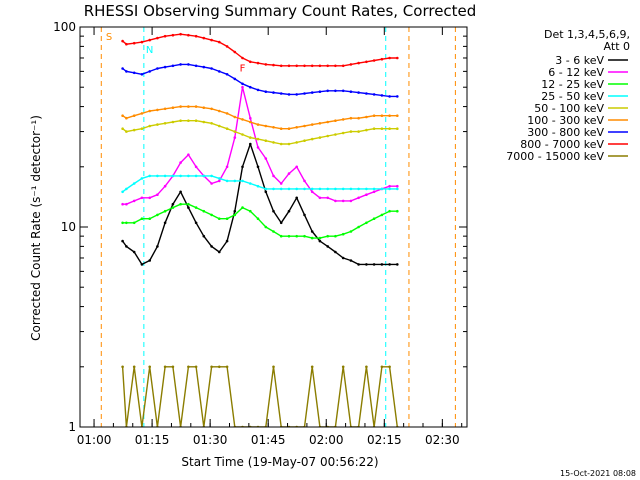 The width and height of the screenshot is (640, 480). Describe the element at coordinates (442, 440) in the screenshot. I see `x-tick-label-6: 02:30` at that location.